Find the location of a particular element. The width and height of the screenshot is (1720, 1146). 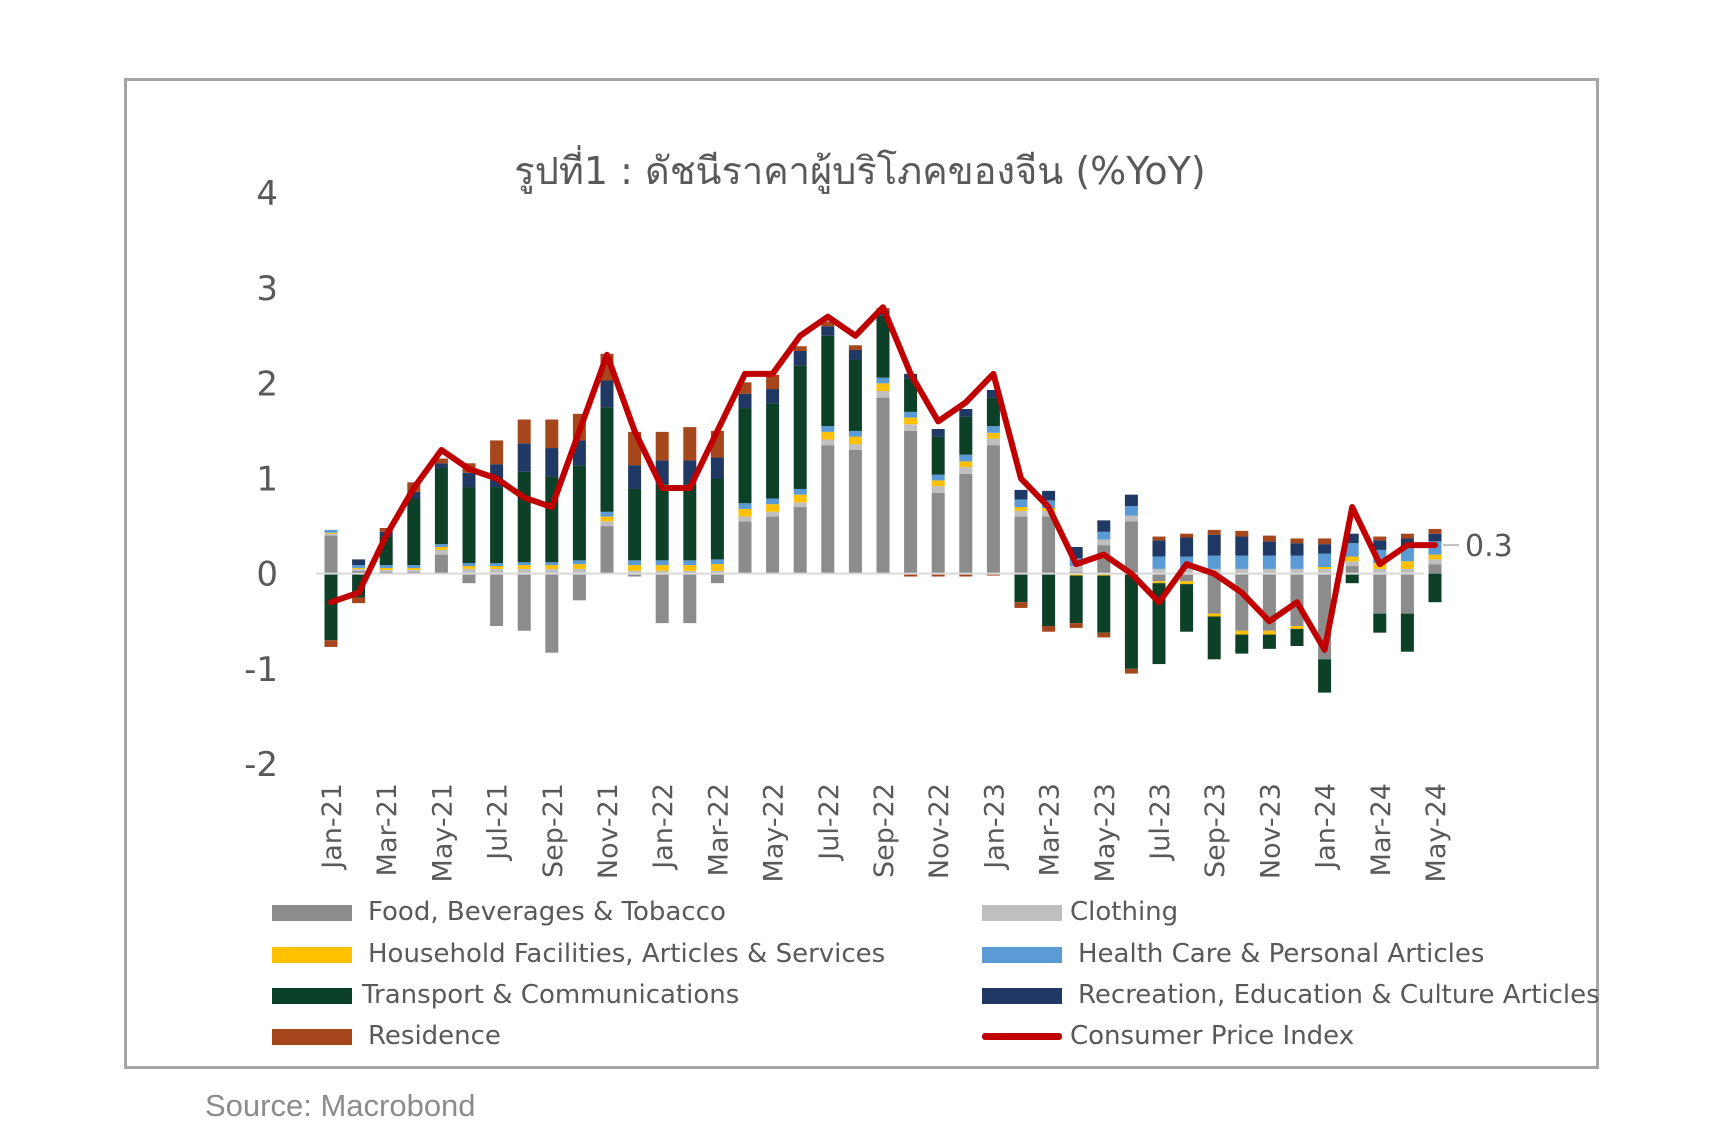

x-tick-label: Nov-23 is located at coordinates (1270, 831).